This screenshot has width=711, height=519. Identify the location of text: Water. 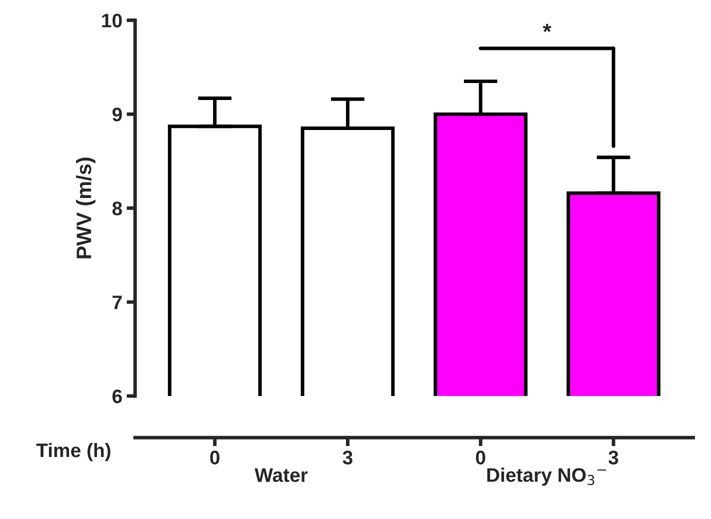
(281, 475).